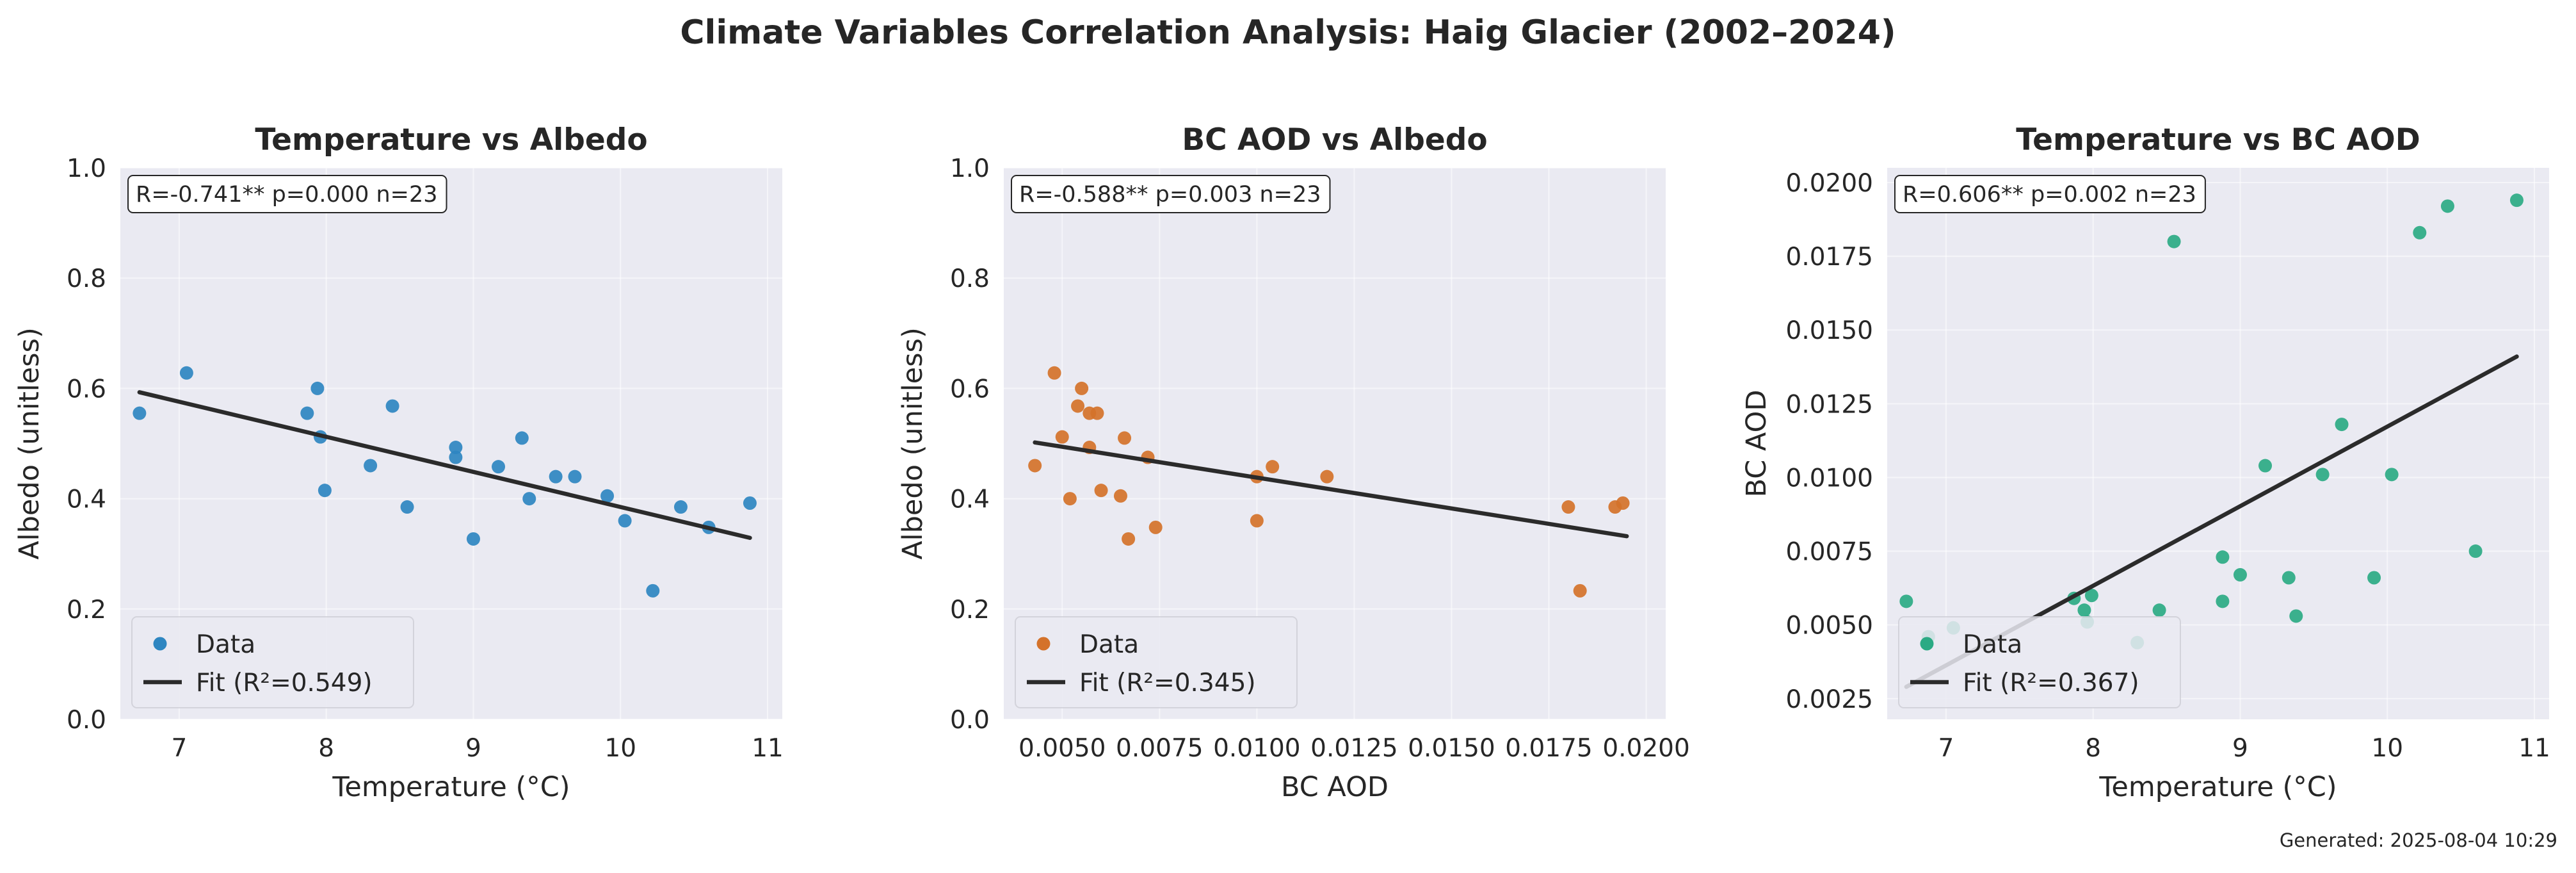  I want to click on stats-box, so click(2050, 194).